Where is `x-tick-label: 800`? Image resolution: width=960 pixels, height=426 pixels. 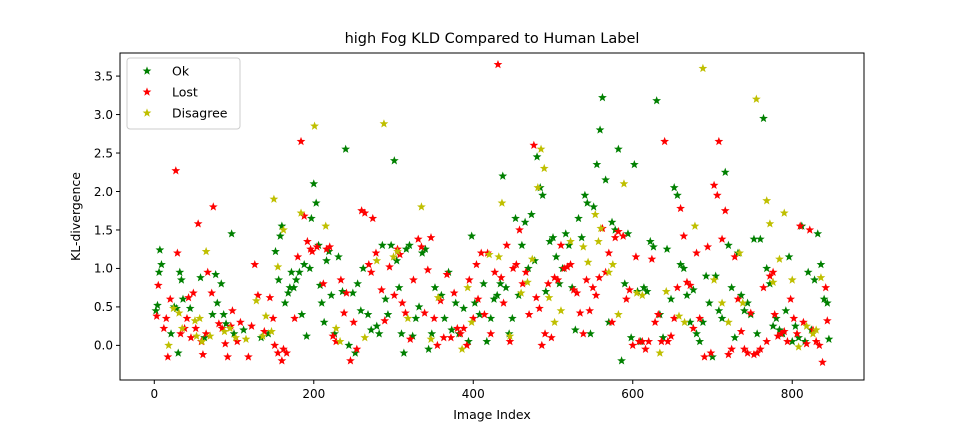
x-tick-label: 800 is located at coordinates (792, 394).